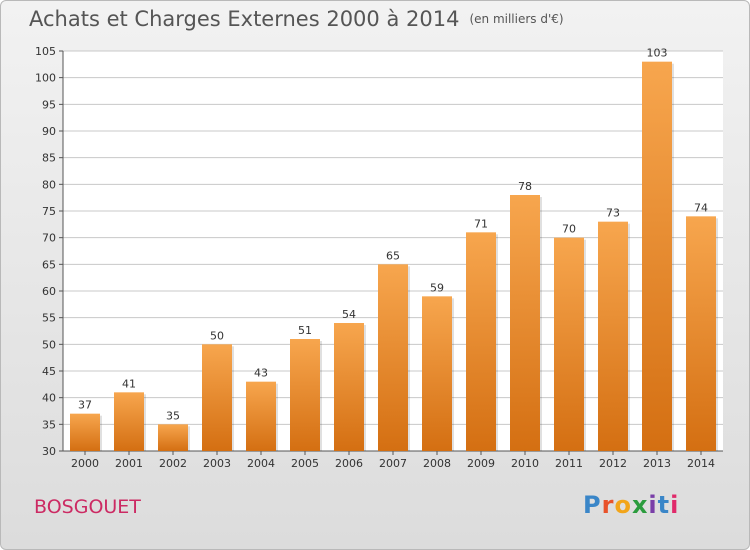 The width and height of the screenshot is (750, 550). Describe the element at coordinates (613, 213) in the screenshot. I see `data-label: 73` at that location.